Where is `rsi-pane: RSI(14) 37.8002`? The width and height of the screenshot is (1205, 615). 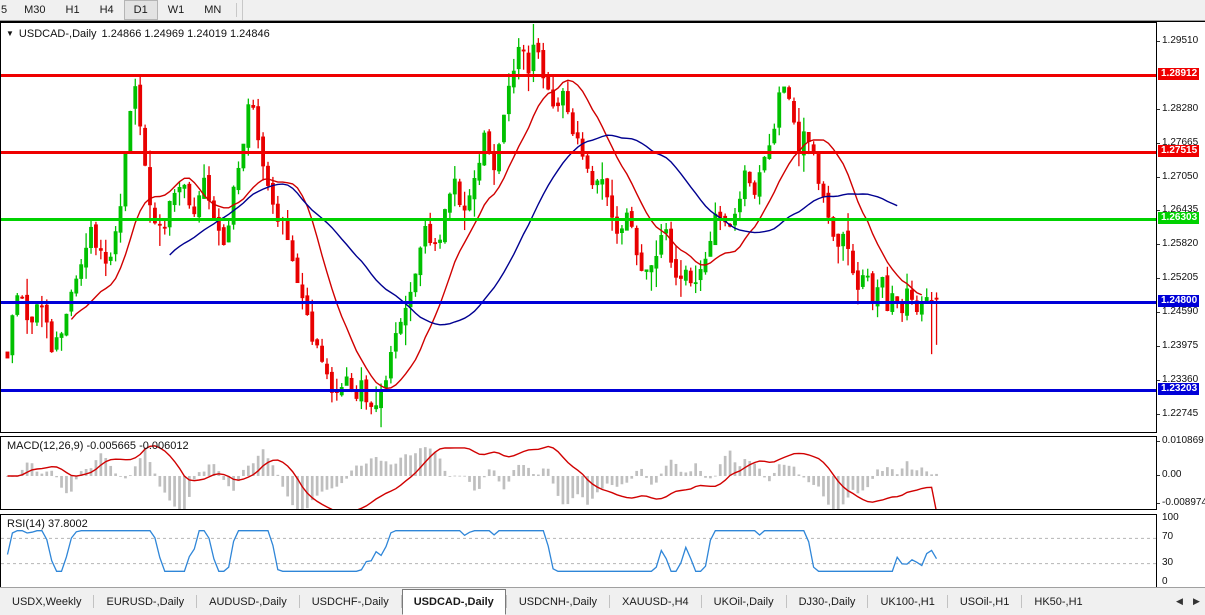
rsi-pane: RSI(14) 37.8002 is located at coordinates (578, 551).